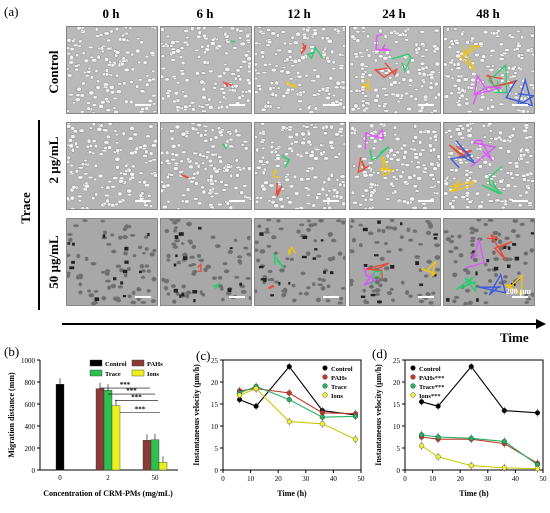  Describe the element at coordinates (474, 493) in the screenshot. I see `x-axis-label: Time (h)` at that location.